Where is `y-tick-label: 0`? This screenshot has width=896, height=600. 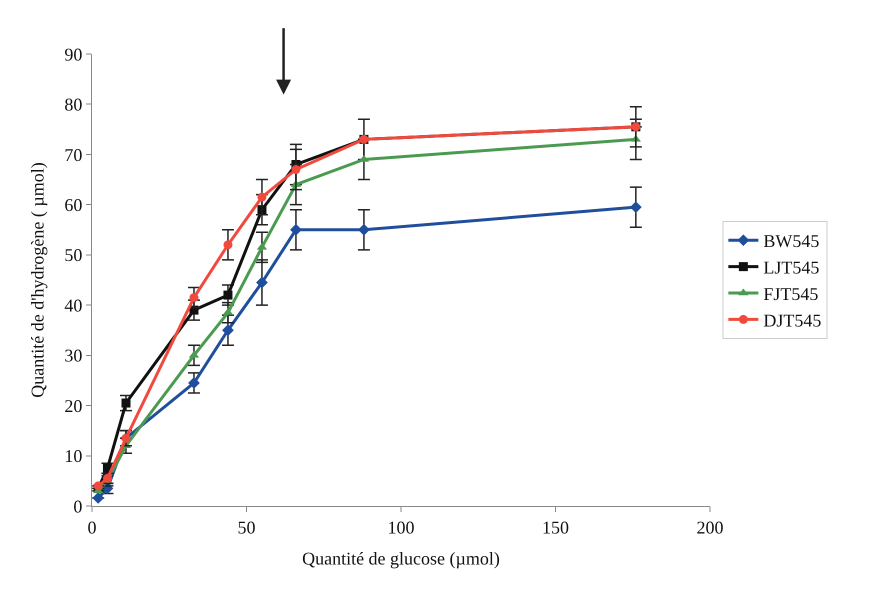 y-tick-label: 0 is located at coordinates (77, 506).